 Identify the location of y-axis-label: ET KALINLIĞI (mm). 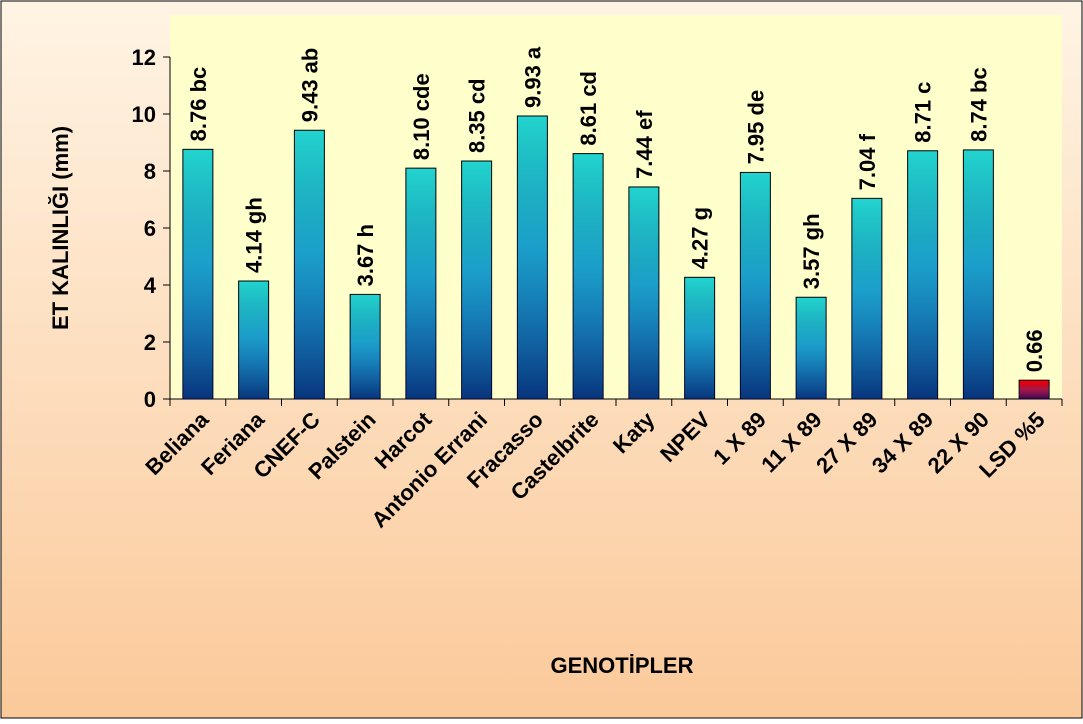
(60, 228).